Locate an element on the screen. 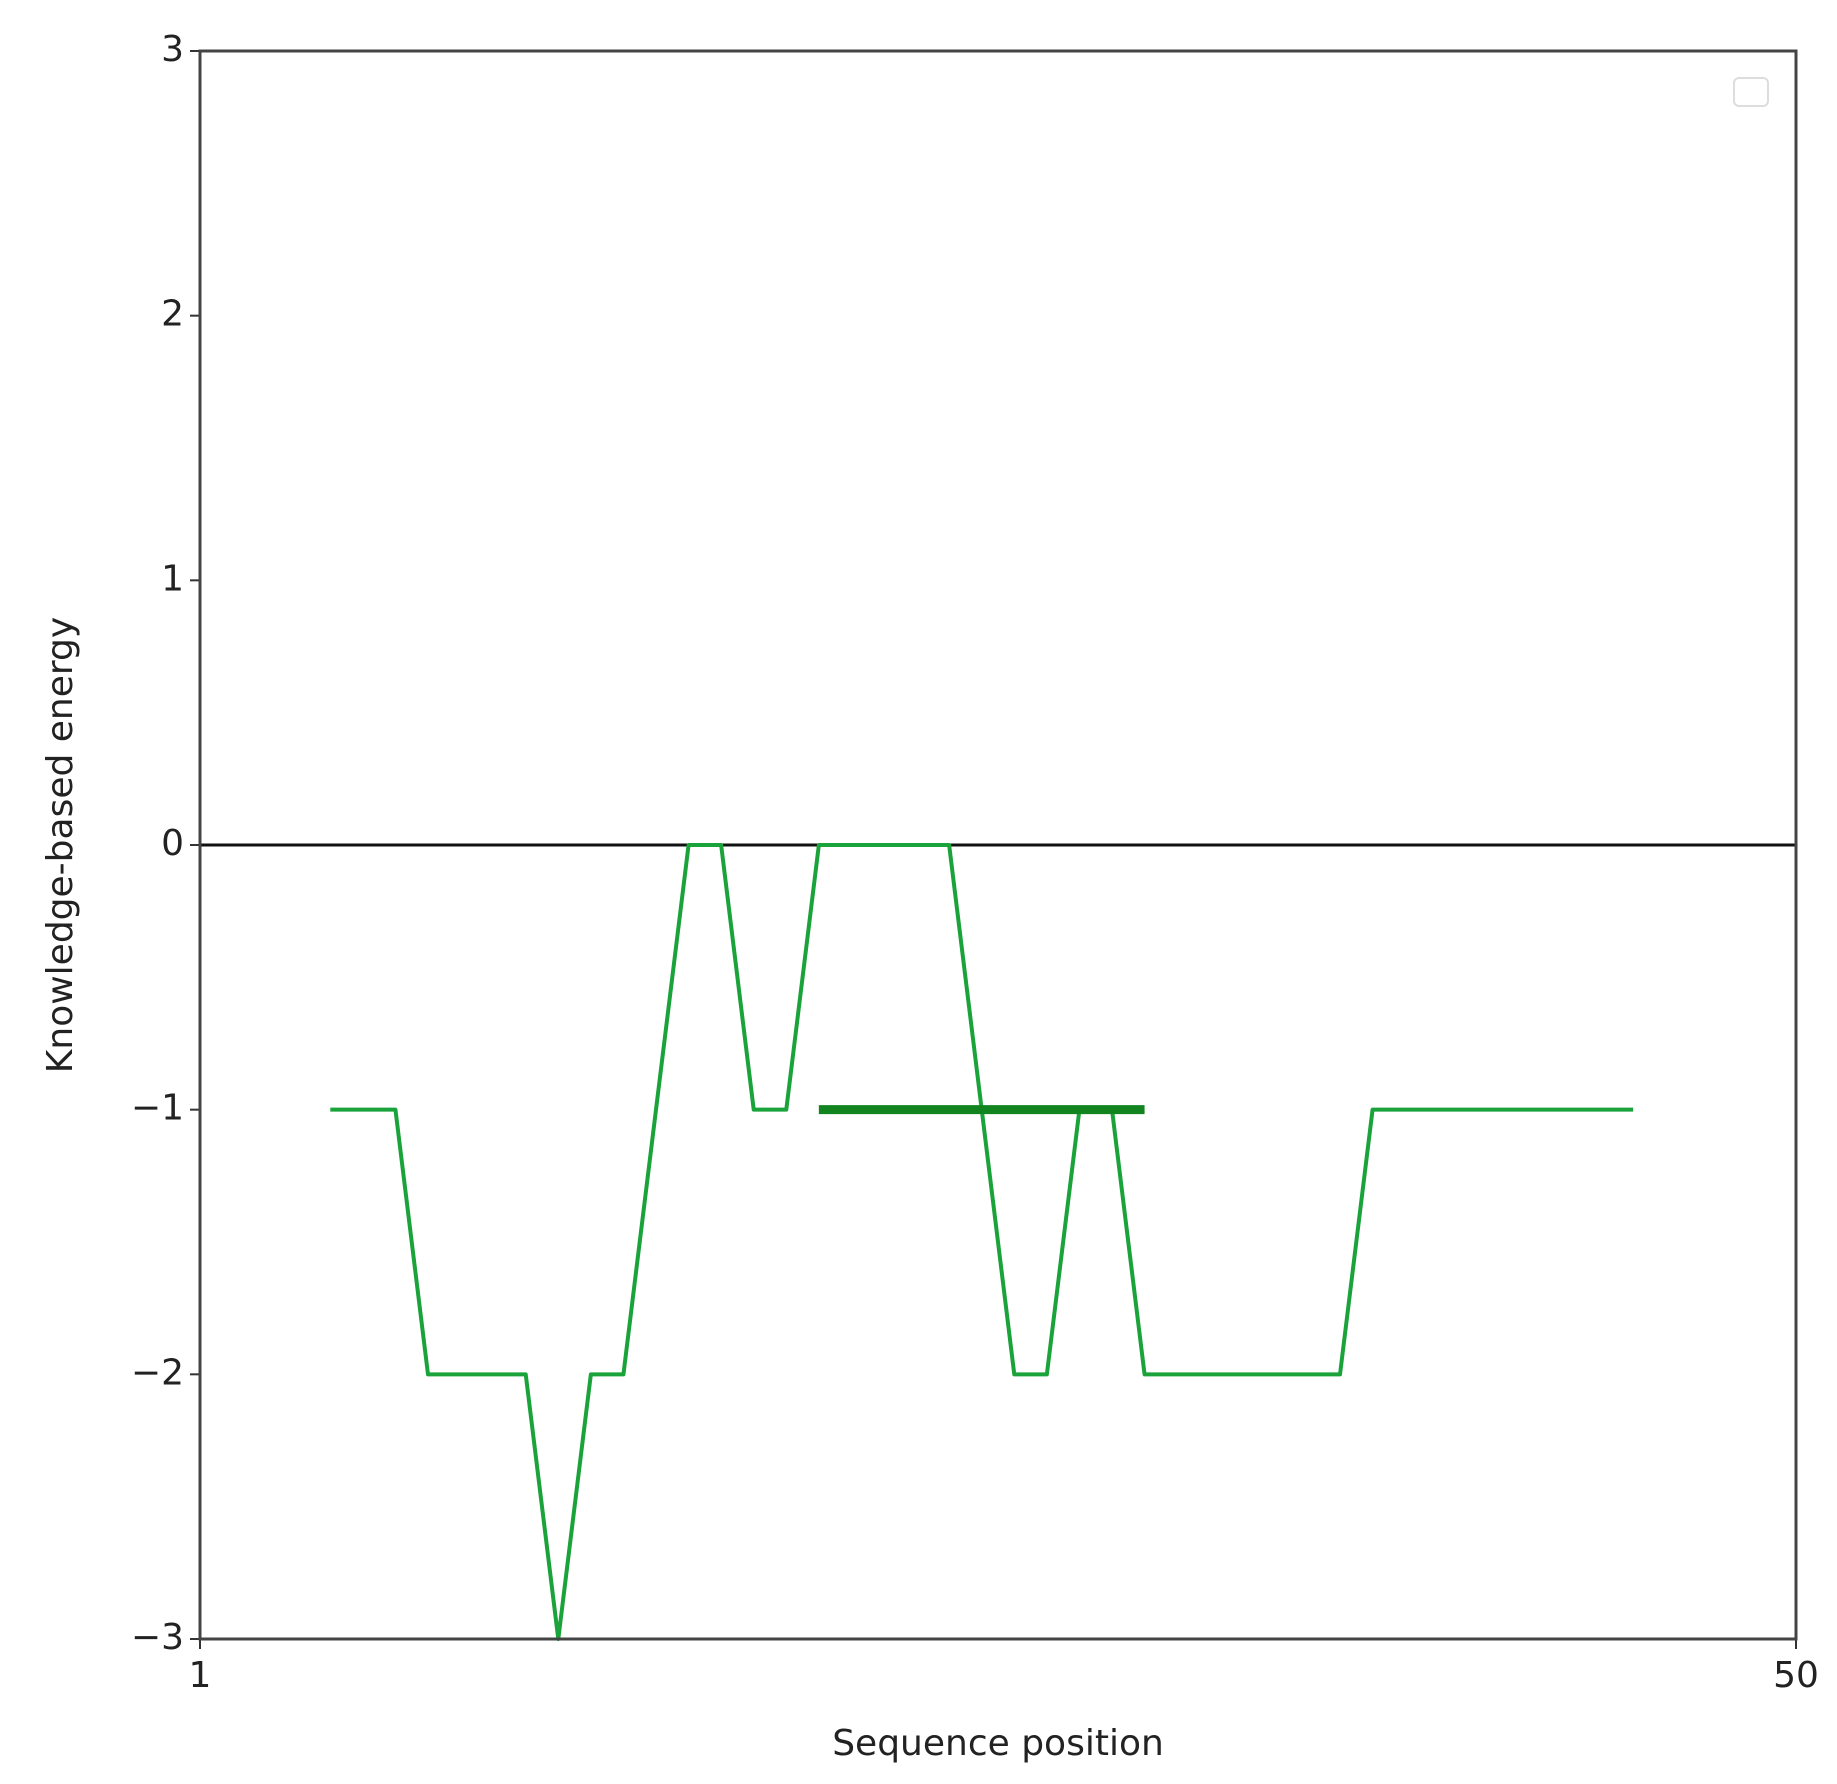 The width and height of the screenshot is (1837, 1784). y-tick-label: 2 is located at coordinates (172, 314).